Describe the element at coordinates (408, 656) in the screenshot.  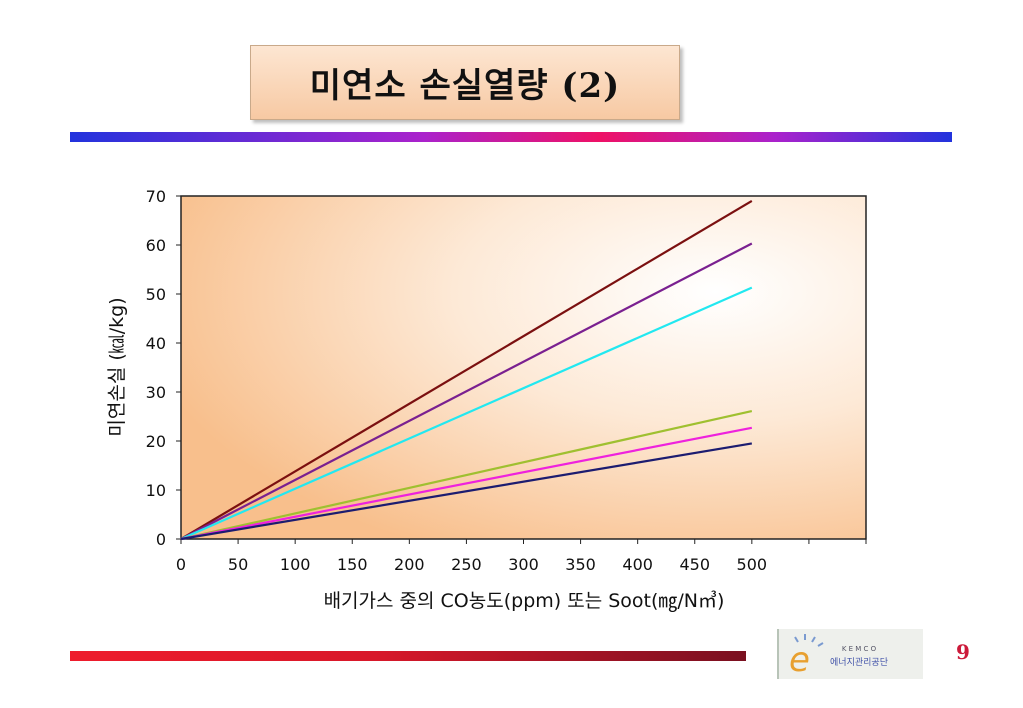
I see `bottom-divider-bar` at that location.